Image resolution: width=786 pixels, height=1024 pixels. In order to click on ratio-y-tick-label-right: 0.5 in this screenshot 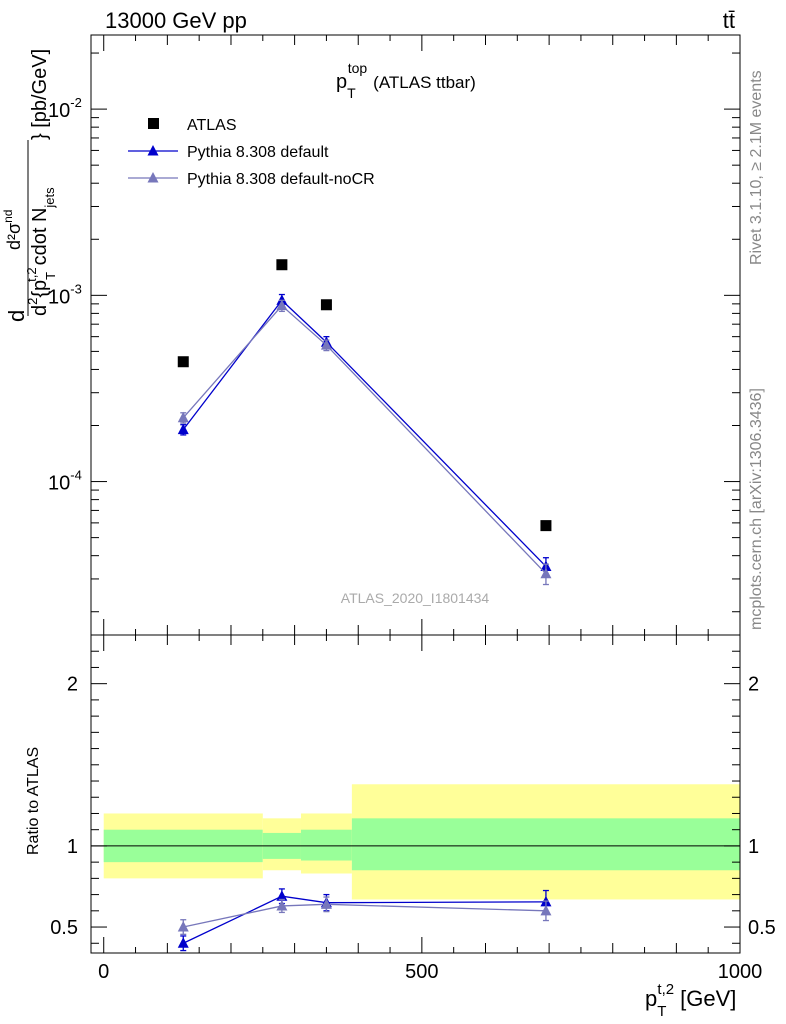, I will do `click(762, 928)`.